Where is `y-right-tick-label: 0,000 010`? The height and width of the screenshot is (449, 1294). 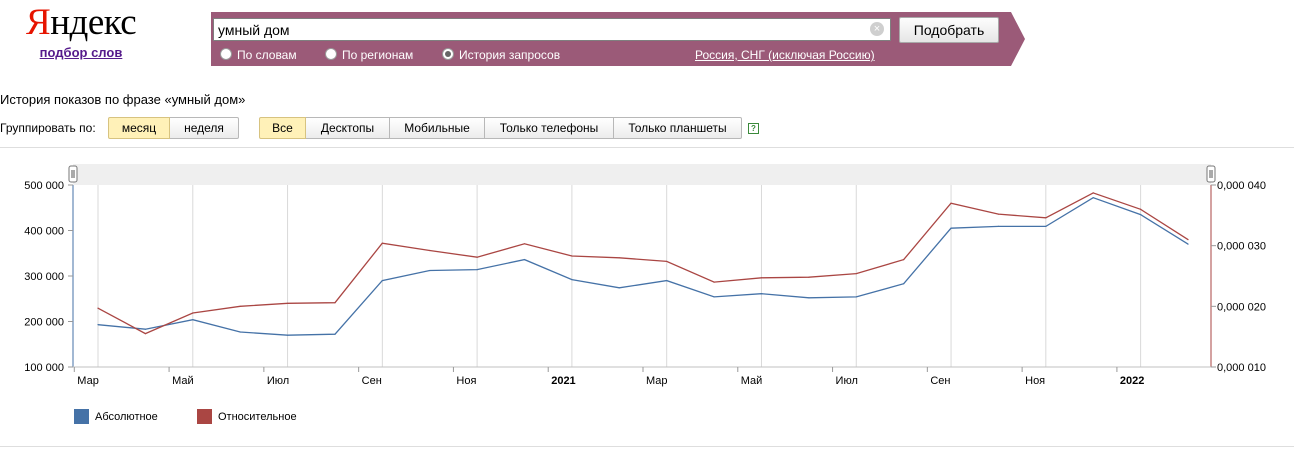
y-right-tick-label: 0,000 010 is located at coordinates (1241, 368).